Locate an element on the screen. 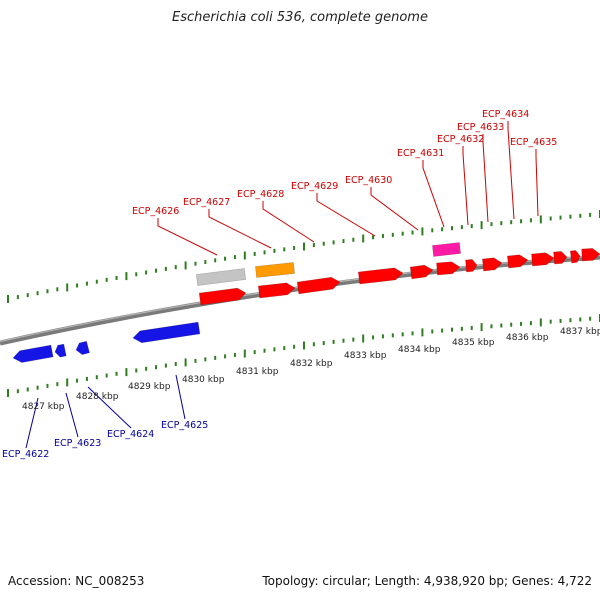 The height and width of the screenshot is (600, 600). gene-label-bottom: ECP_4623 is located at coordinates (77, 443).